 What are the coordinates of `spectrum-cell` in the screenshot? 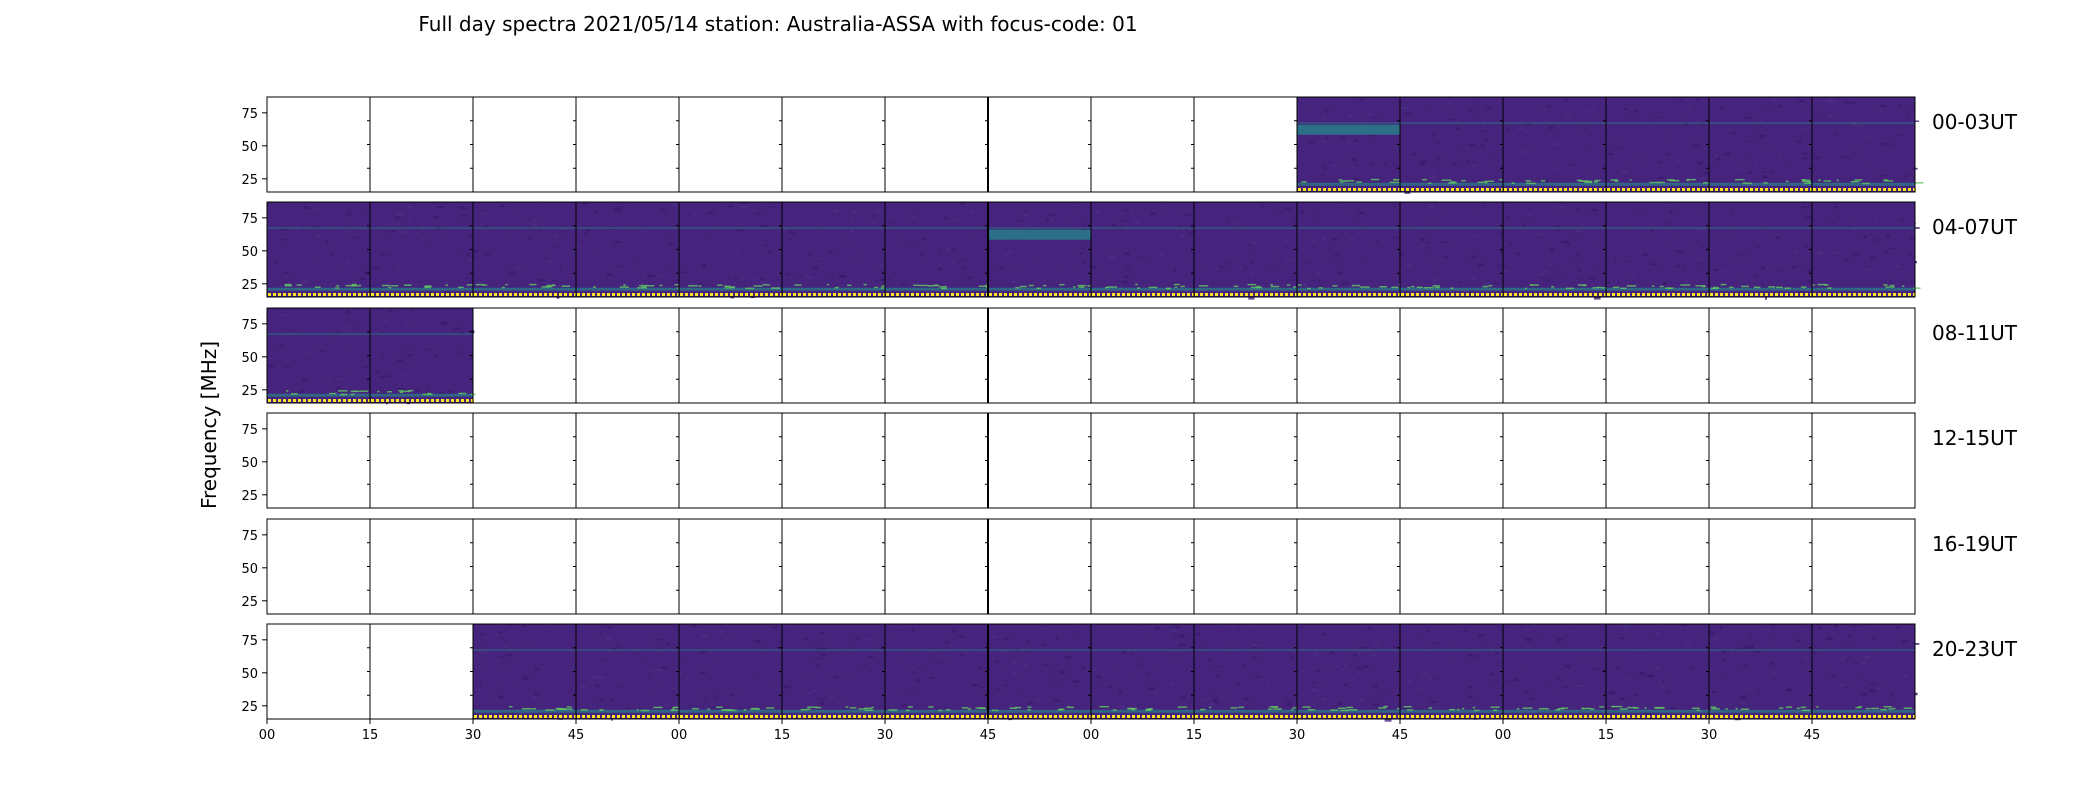 It's located at (730, 460).